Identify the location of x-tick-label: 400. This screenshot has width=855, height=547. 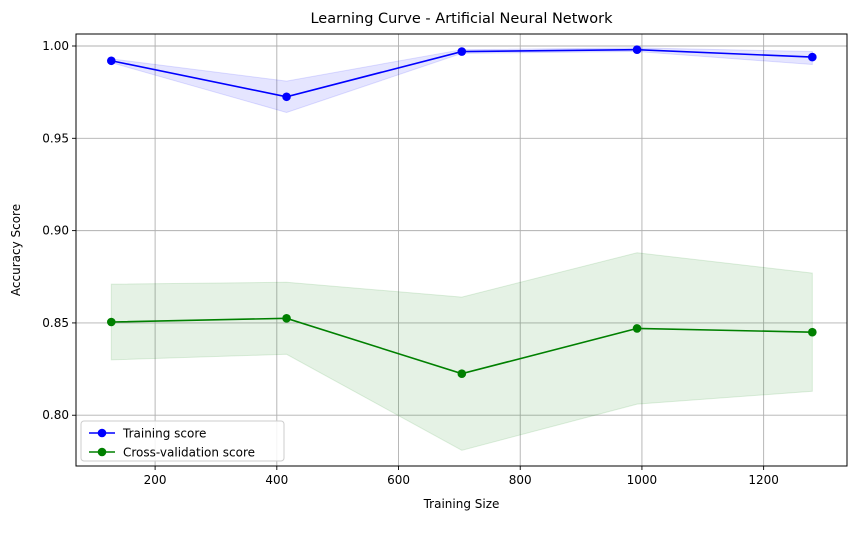
(276, 480).